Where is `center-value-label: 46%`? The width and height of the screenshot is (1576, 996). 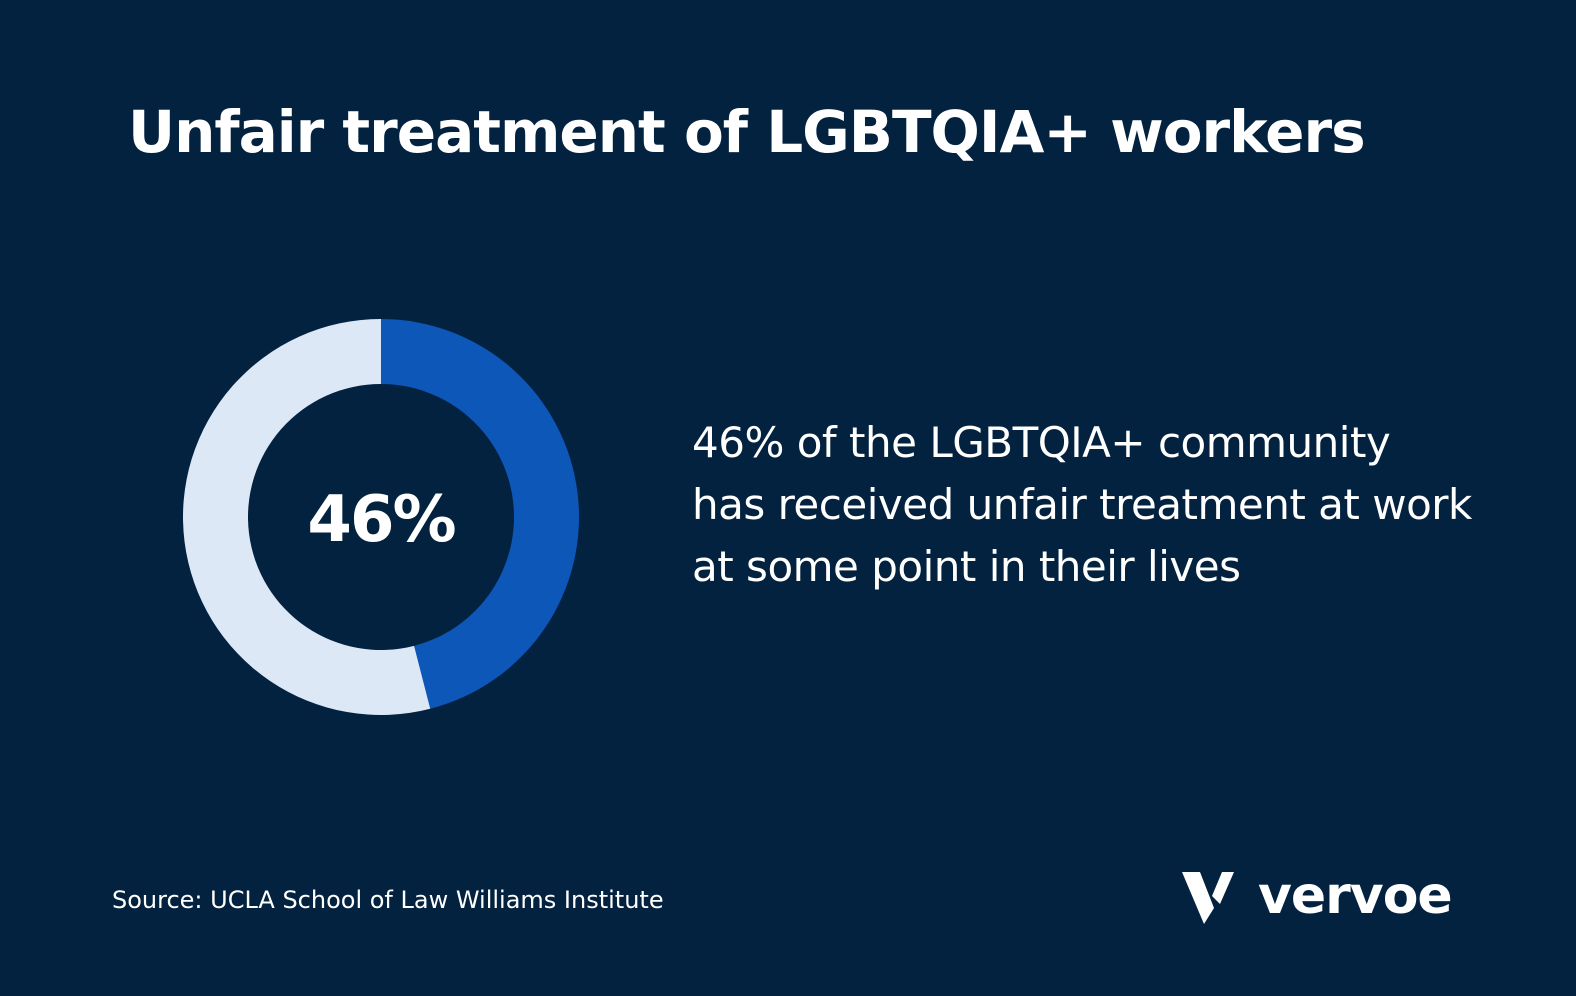
center-value-label: 46% is located at coordinates (381, 520).